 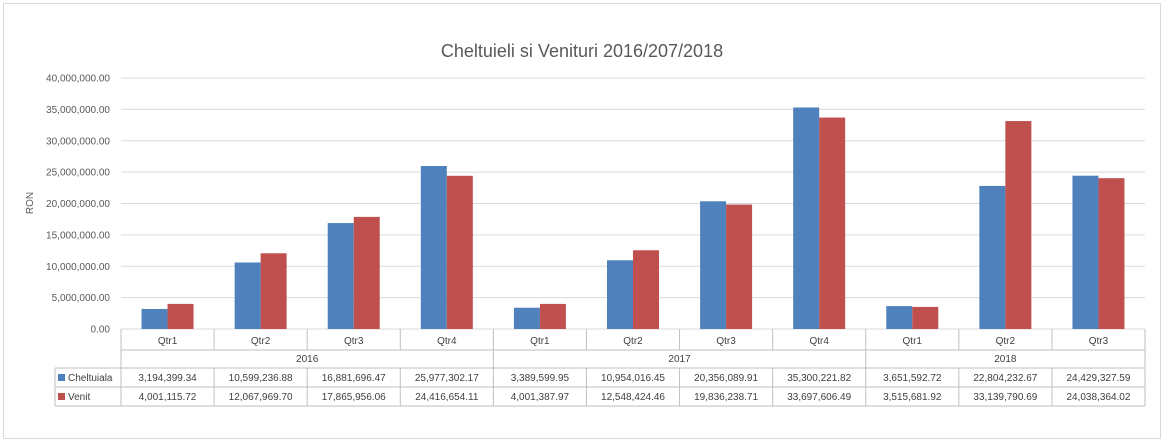 What do you see at coordinates (679, 359) in the screenshot?
I see `group-label: 2017` at bounding box center [679, 359].